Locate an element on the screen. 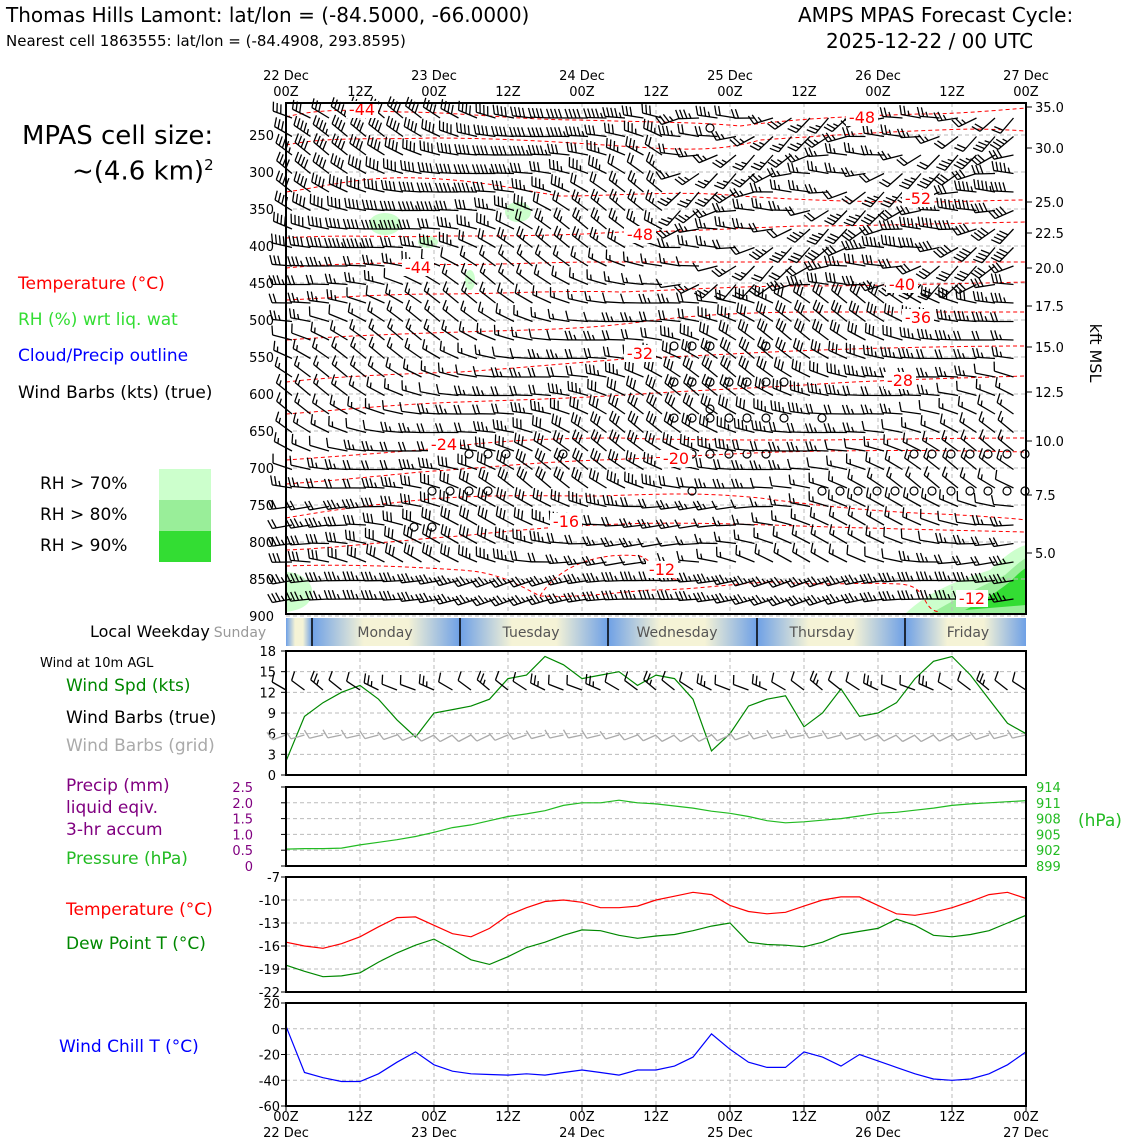 The image size is (1140, 1140). wind-y-tick: 12 is located at coordinates (267, 693).